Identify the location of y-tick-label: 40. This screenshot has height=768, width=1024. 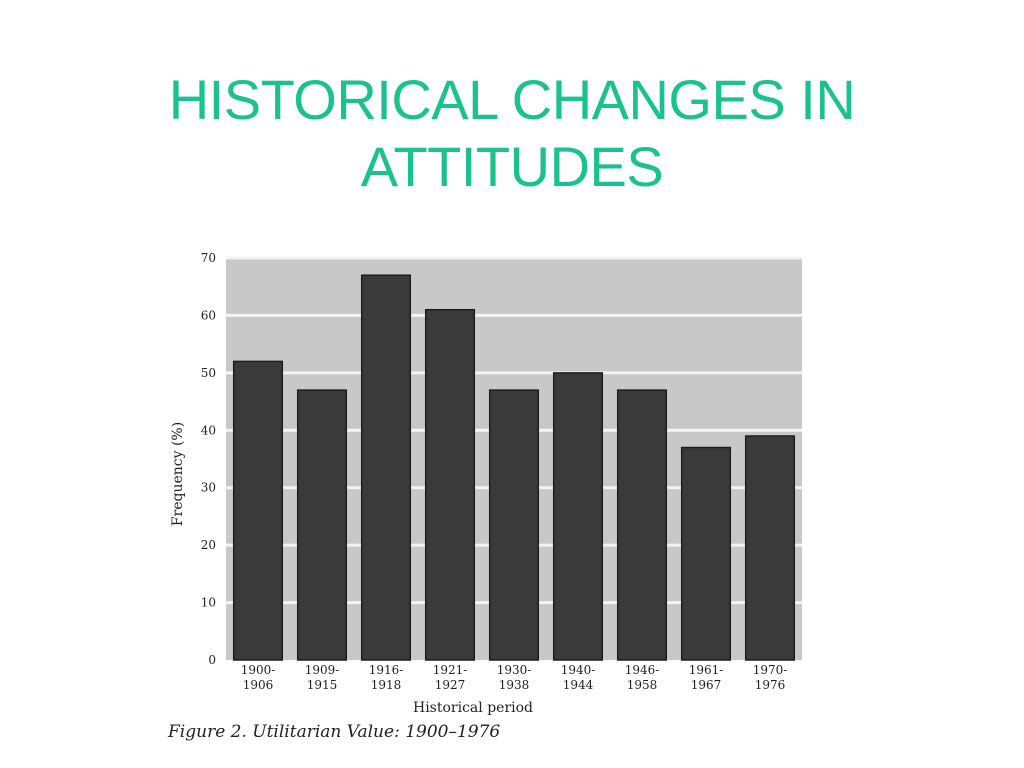
(208, 430).